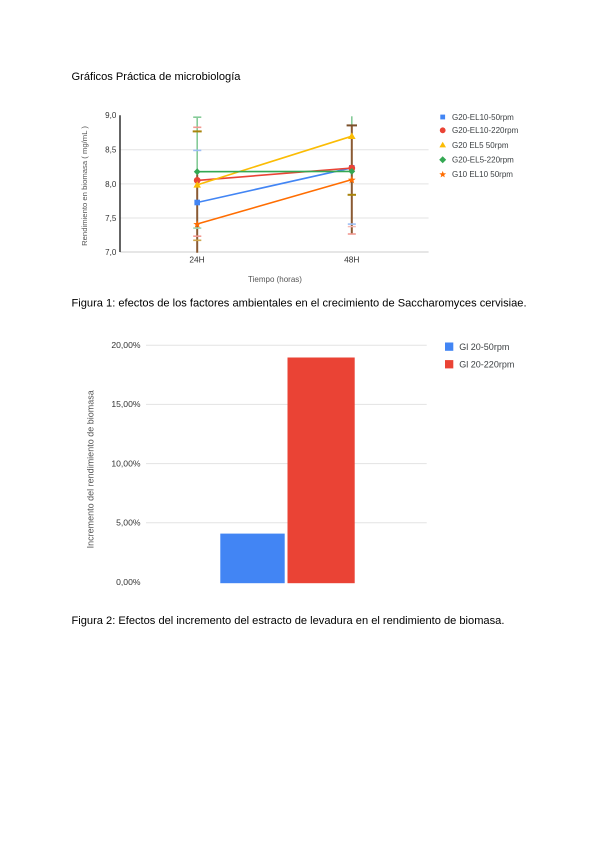 The height and width of the screenshot is (848, 600). I want to click on svg-text: 10,00%, so click(126, 463).